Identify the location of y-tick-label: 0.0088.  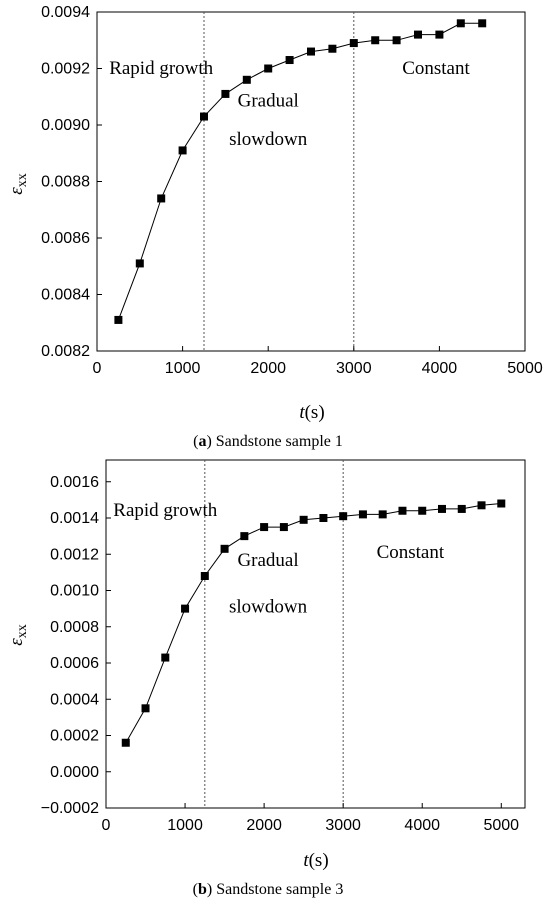
(65, 182).